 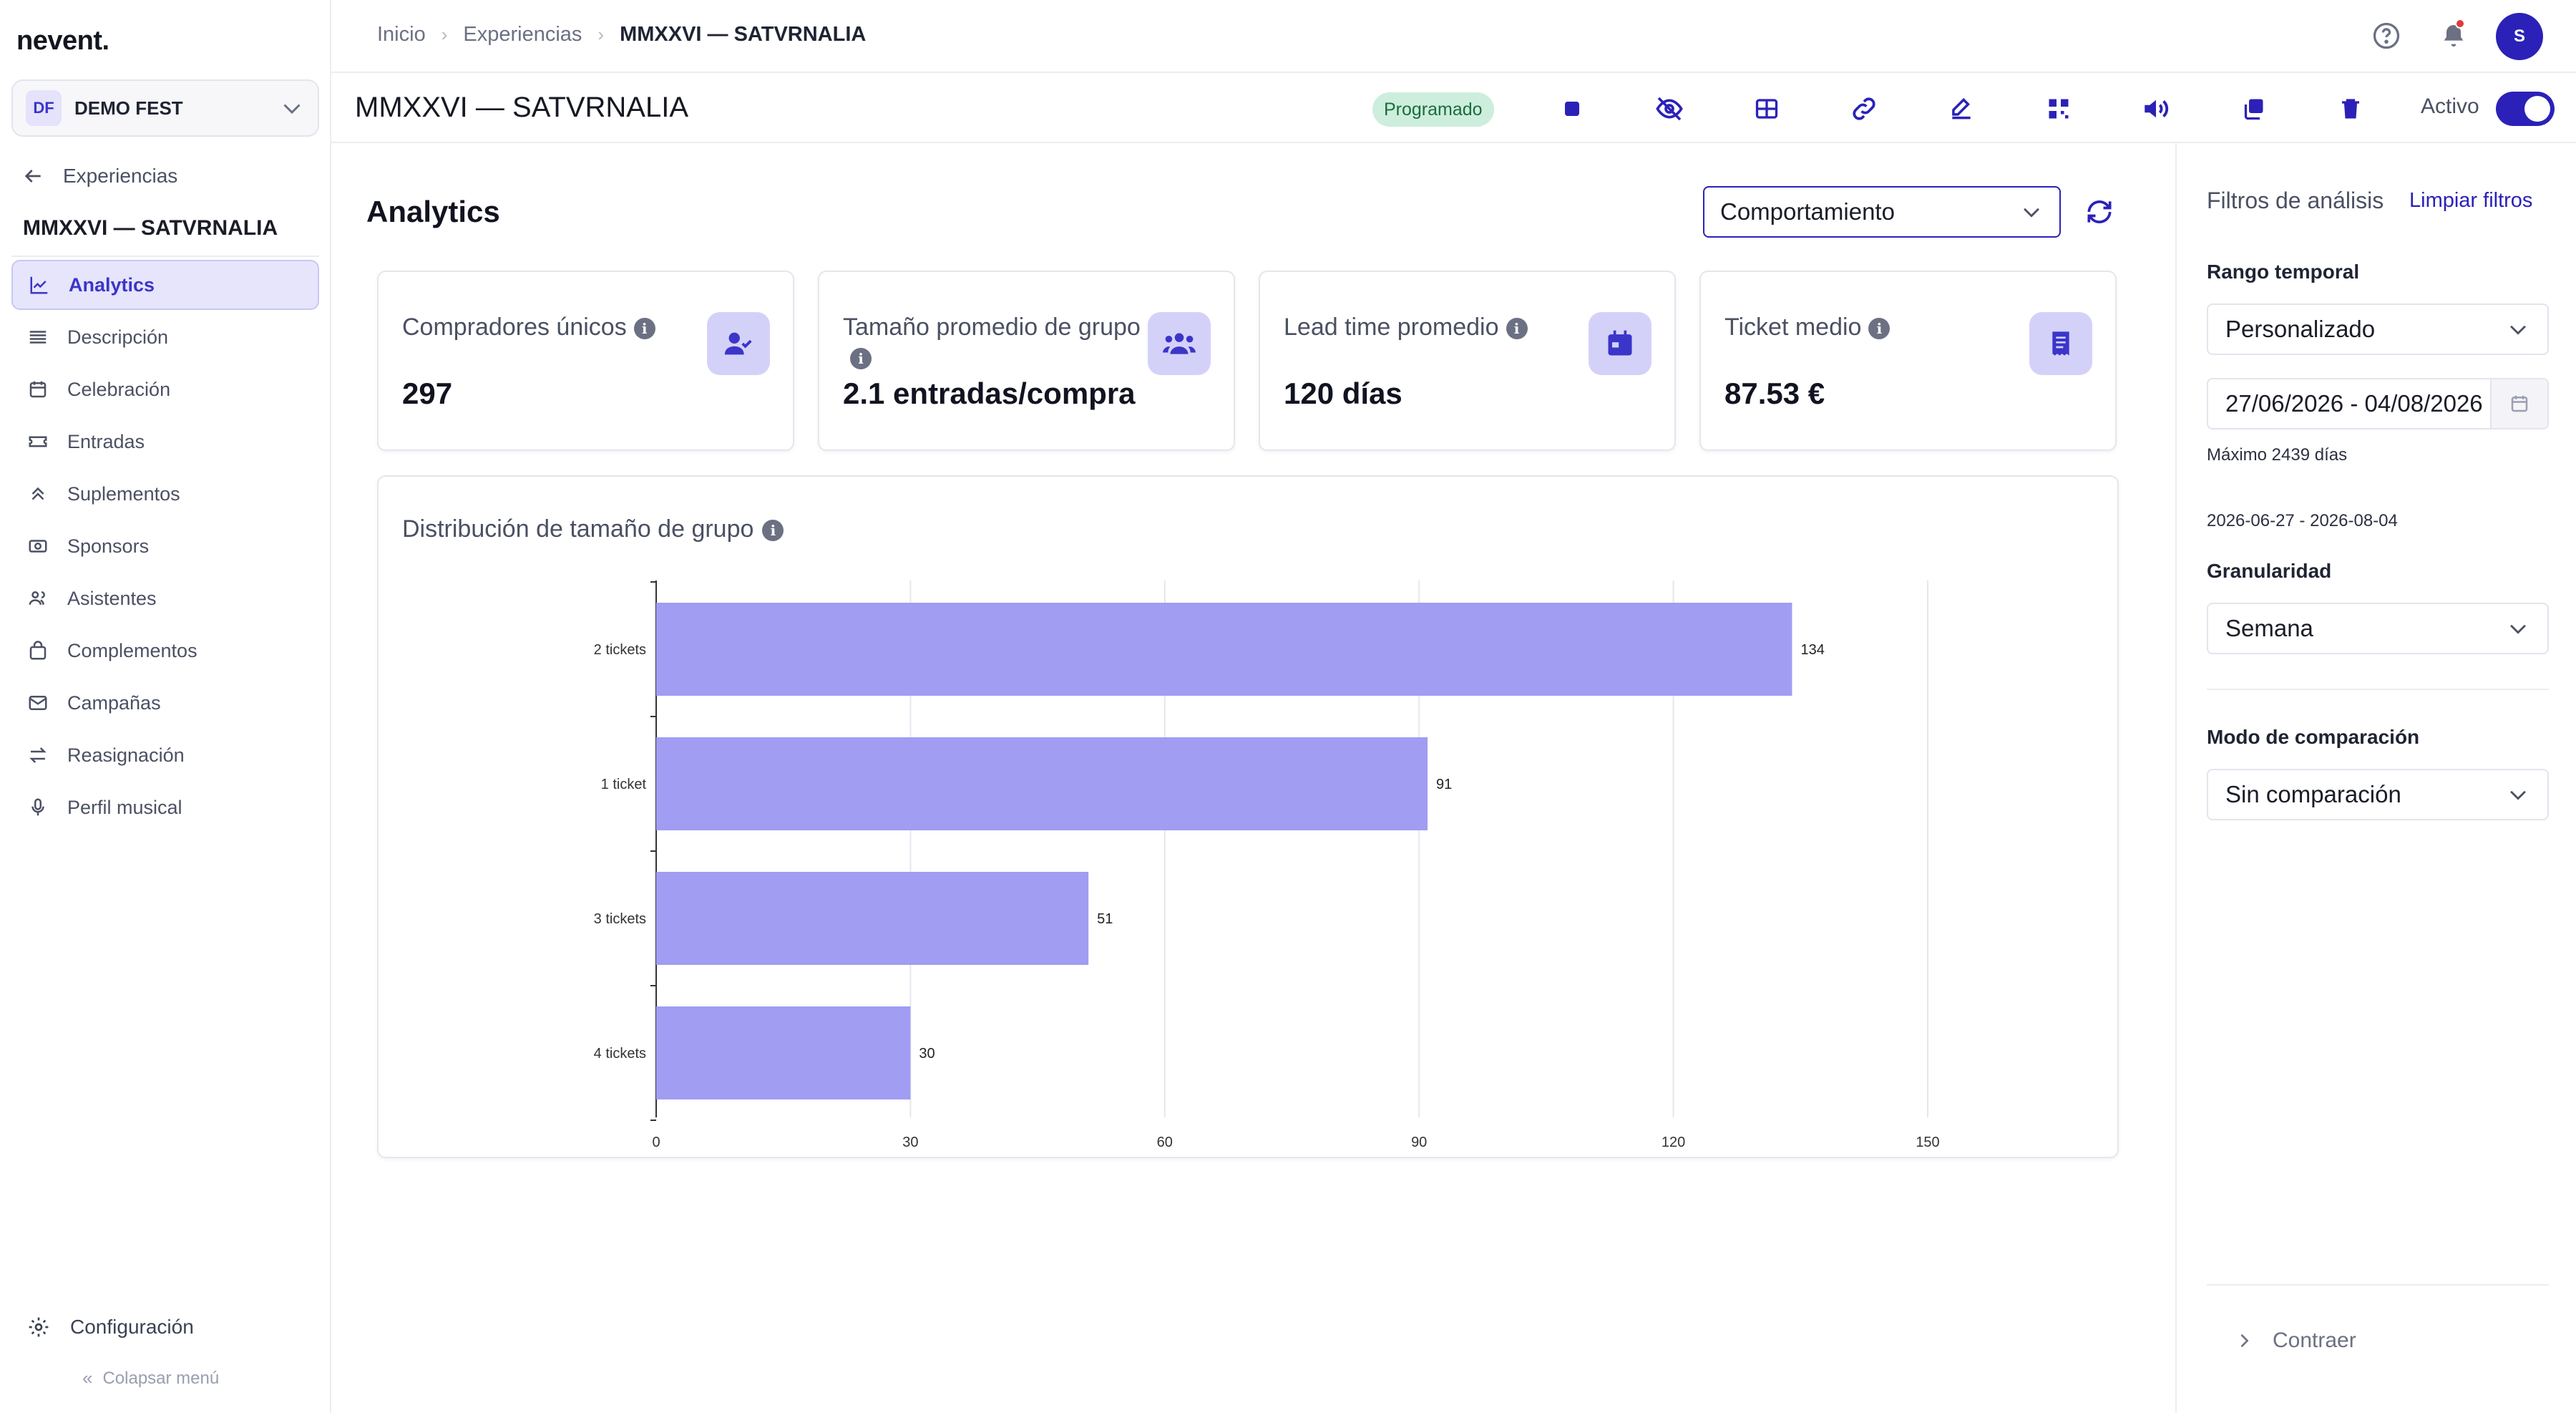 I want to click on trash-icon, so click(x=2350, y=109).